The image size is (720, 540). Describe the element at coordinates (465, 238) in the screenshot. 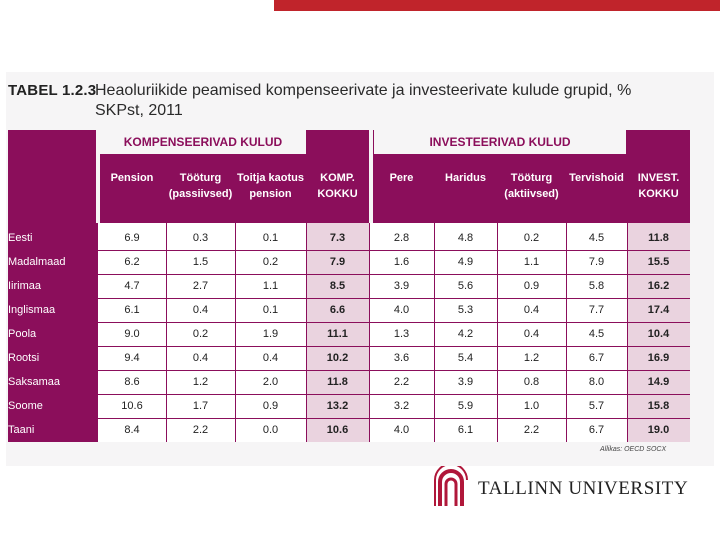

I see `table-cell: 4.8` at that location.